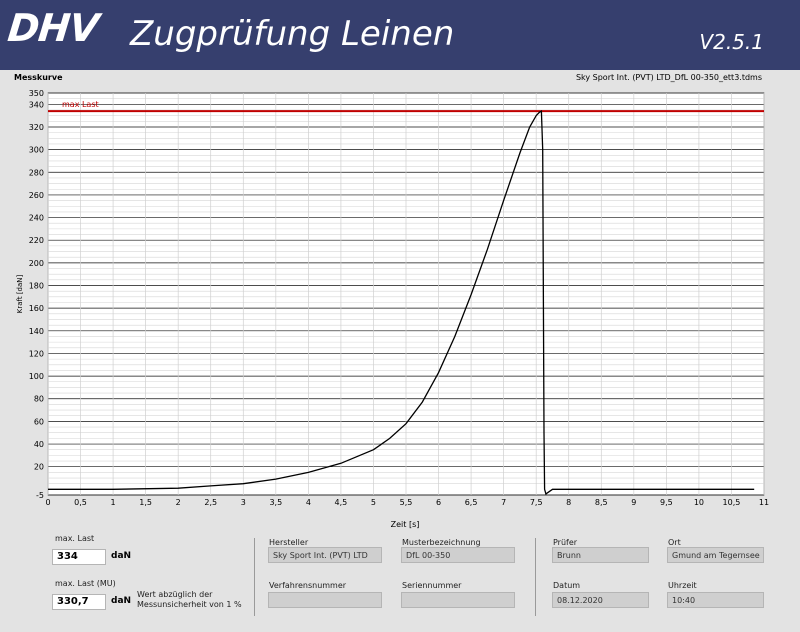 The width and height of the screenshot is (800, 632). What do you see at coordinates (292, 34) in the screenshot?
I see `app-title: Zugprüfung Leinen` at bounding box center [292, 34].